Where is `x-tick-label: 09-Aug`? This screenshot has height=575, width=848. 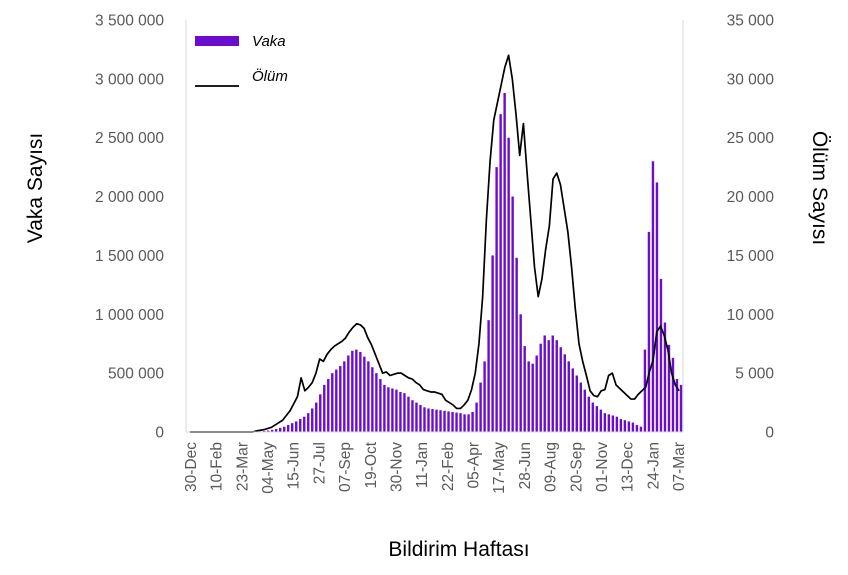
x-tick-label: 09-Aug is located at coordinates (551, 467).